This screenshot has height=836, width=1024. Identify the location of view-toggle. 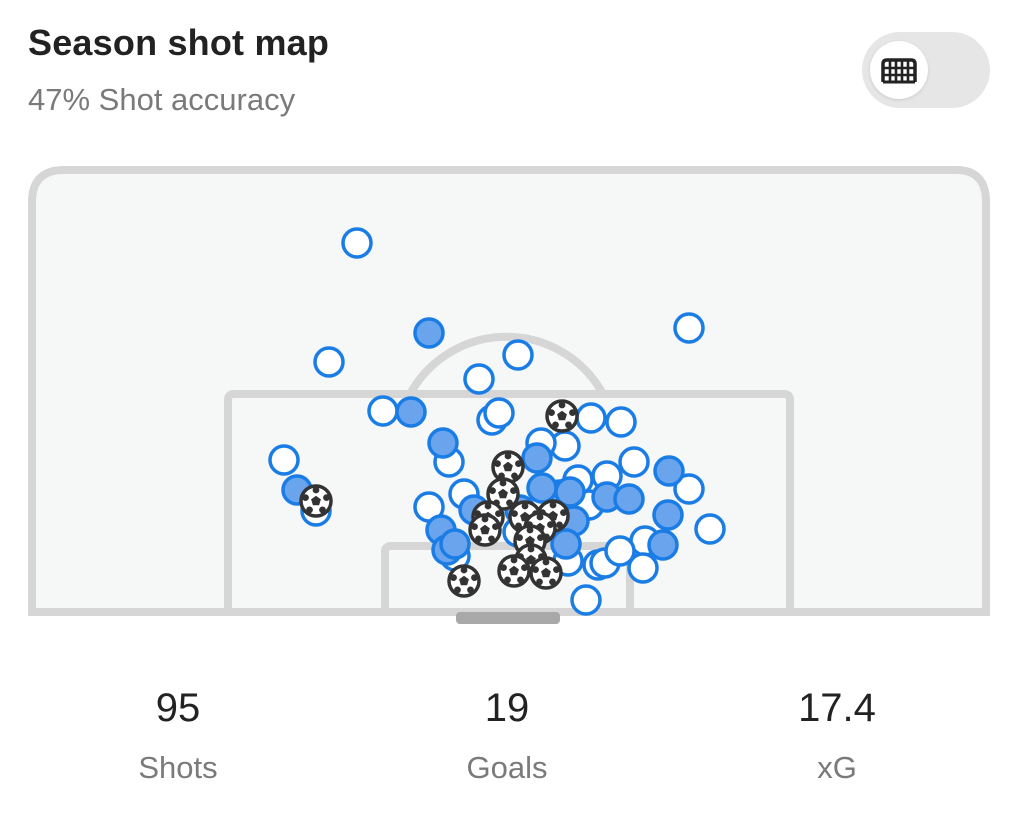
(926, 70).